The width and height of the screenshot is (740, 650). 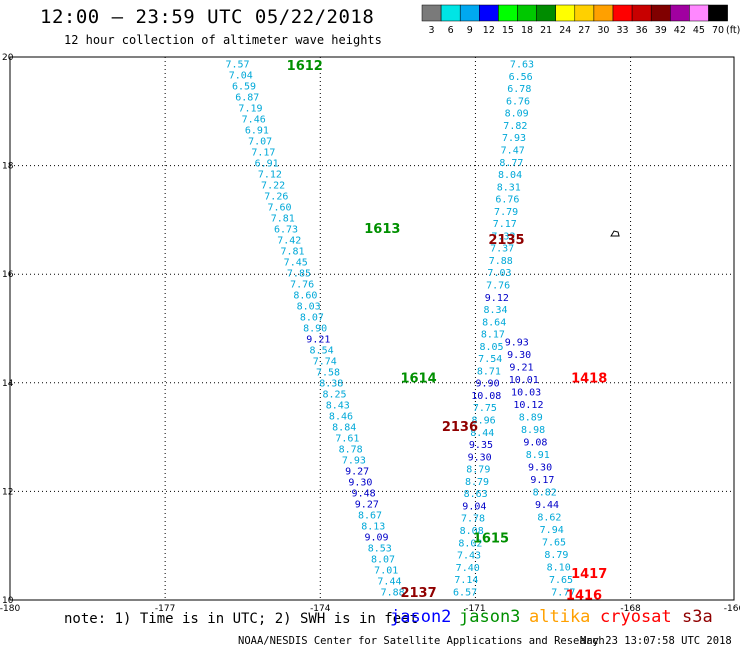 I want to click on wave-height-value: 7.88, so click(x=501, y=261).